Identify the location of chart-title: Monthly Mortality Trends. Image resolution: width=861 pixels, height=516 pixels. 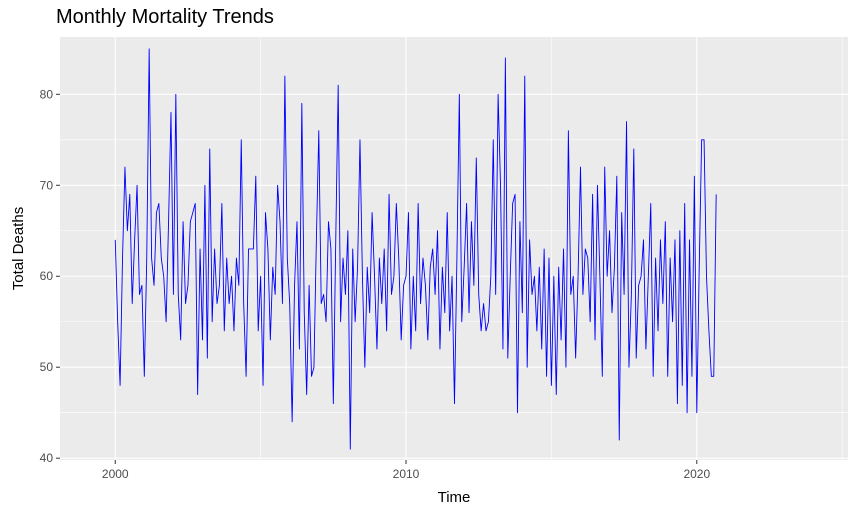
(165, 17).